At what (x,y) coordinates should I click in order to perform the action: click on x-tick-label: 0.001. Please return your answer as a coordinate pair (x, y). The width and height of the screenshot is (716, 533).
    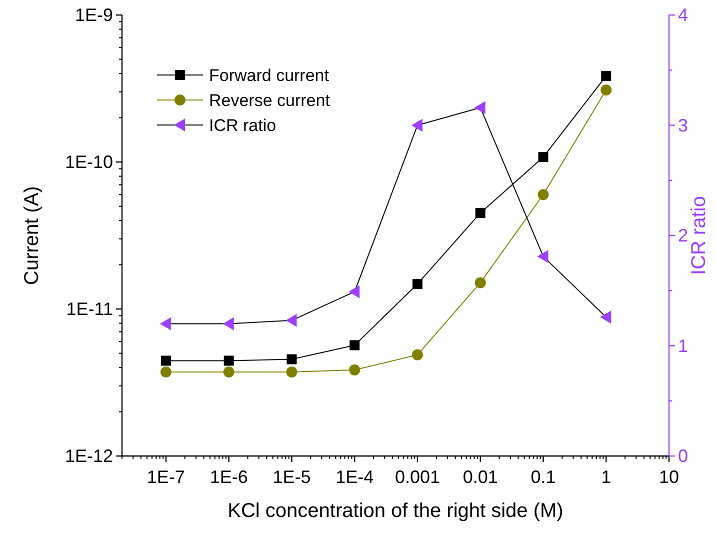
    Looking at the image, I should click on (417, 477).